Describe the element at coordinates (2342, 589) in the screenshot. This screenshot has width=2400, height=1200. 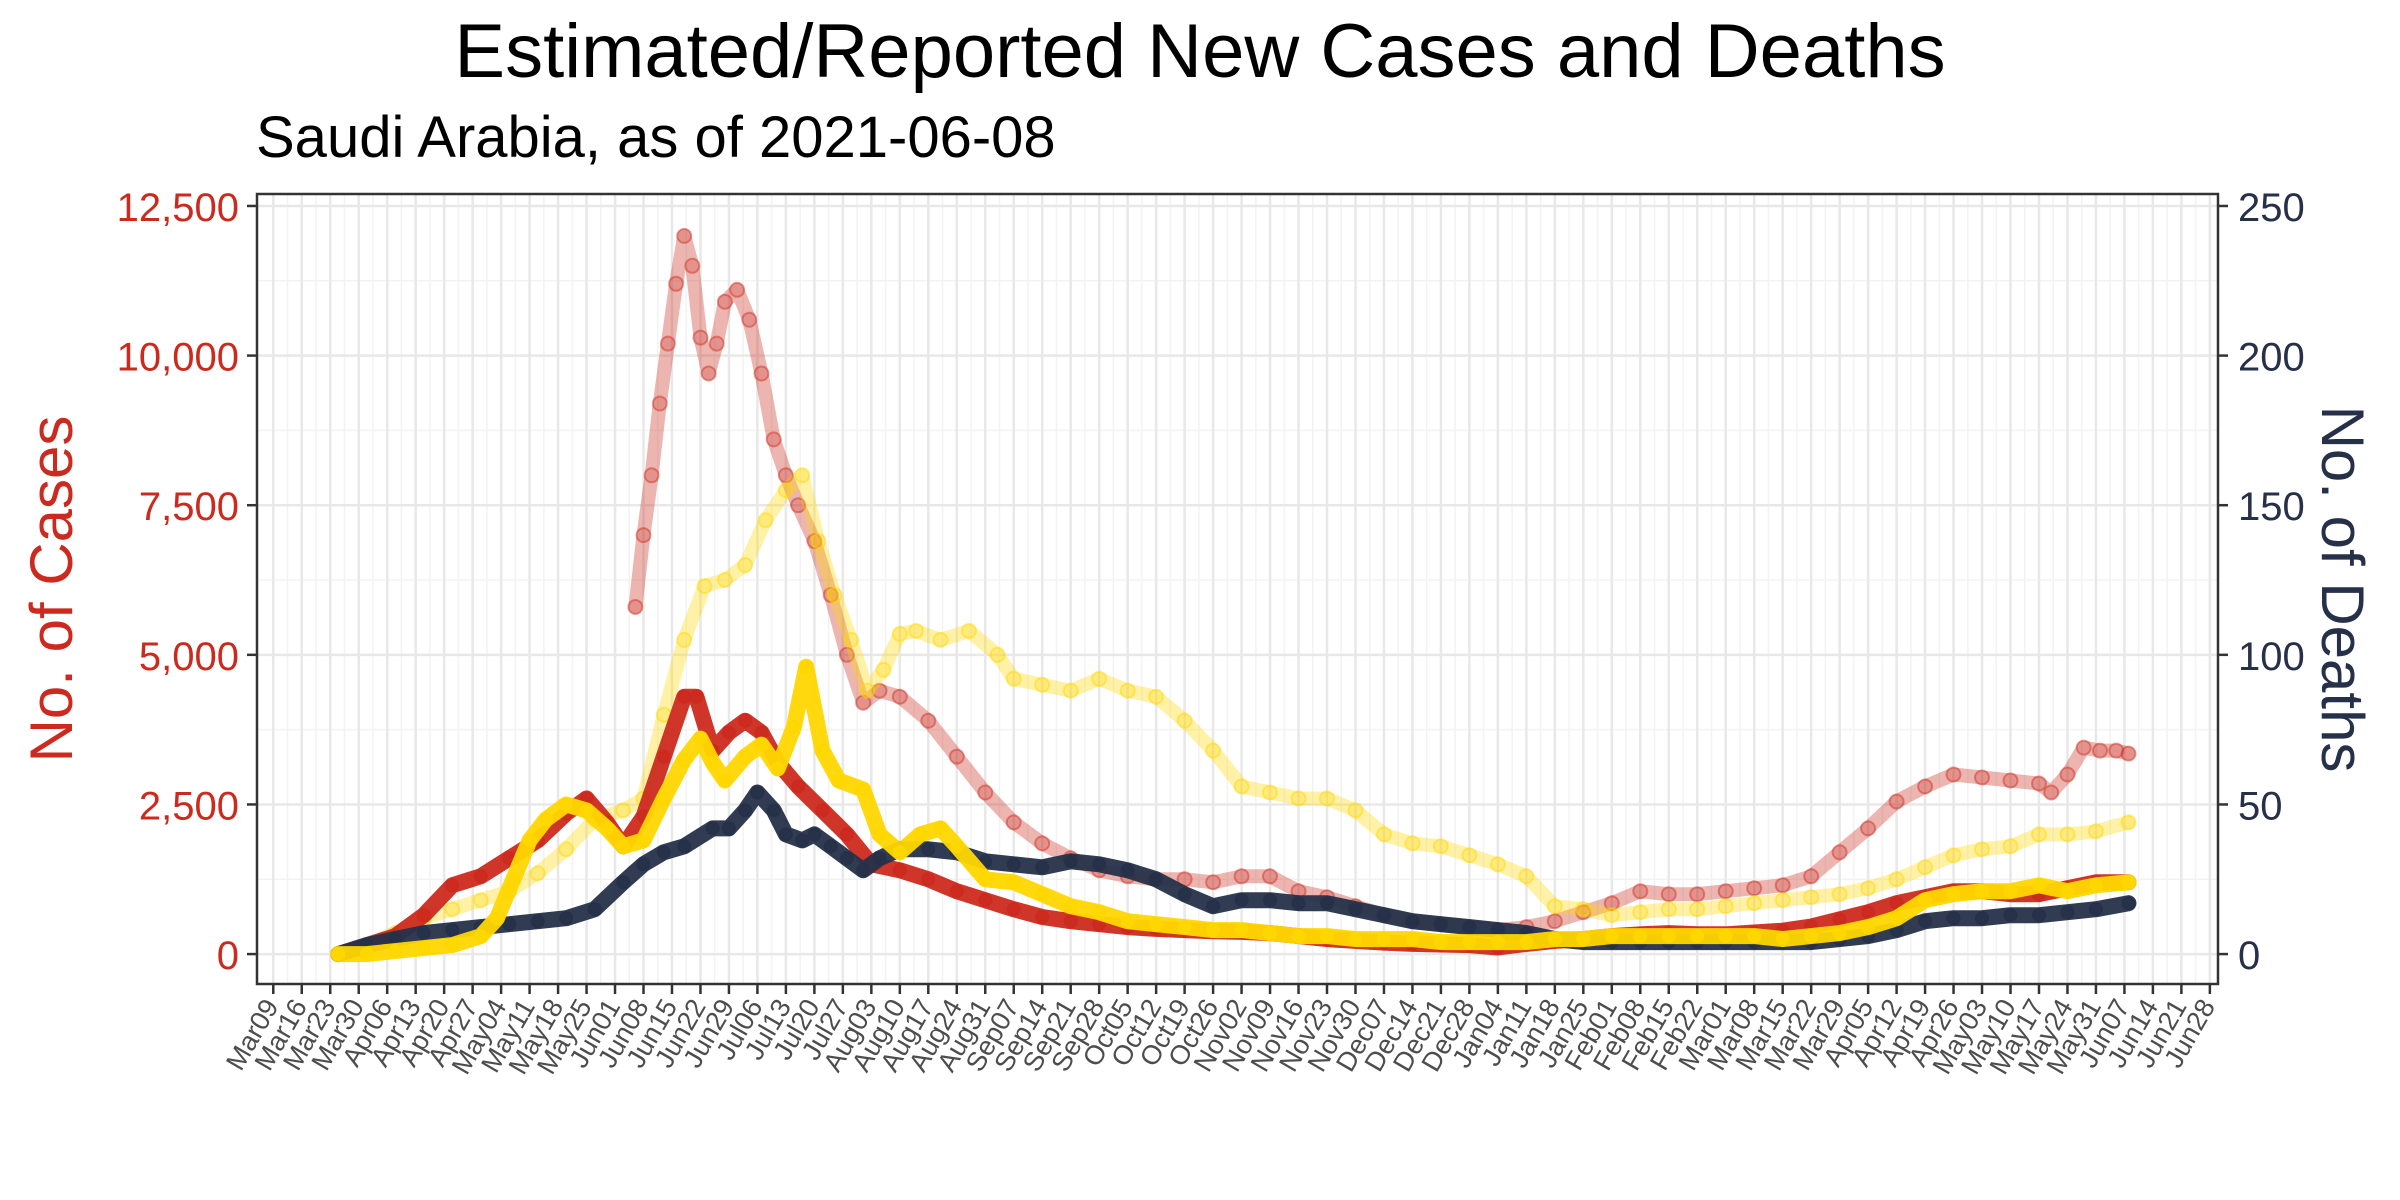
I see `y2-axis-title: No. of Deaths` at that location.